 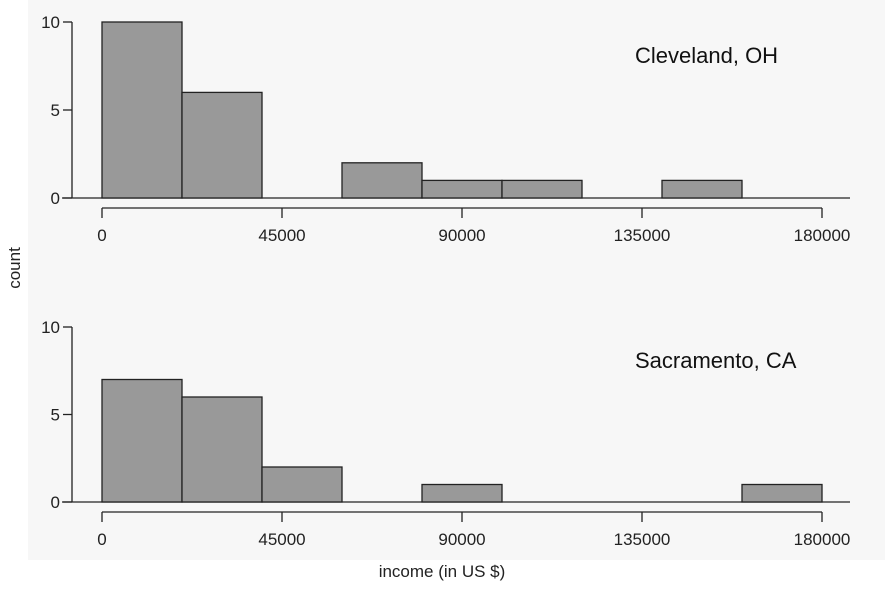 I want to click on x-axis-title: income (in US $), so click(x=442, y=571).